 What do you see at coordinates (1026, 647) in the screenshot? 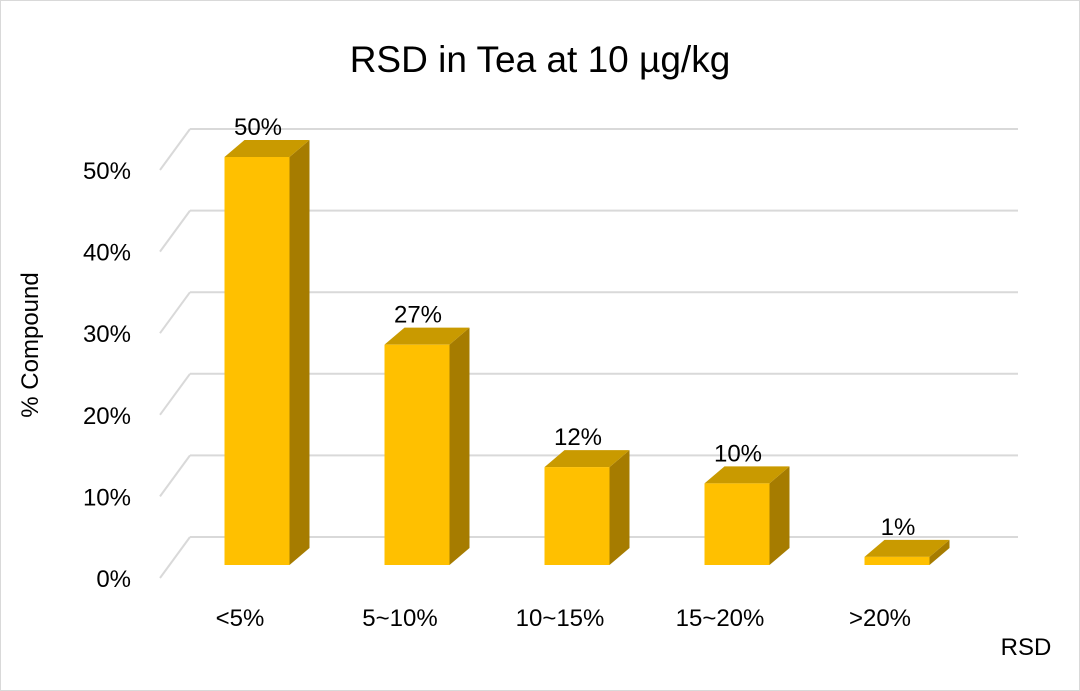
I see `x-axis-label: RSD` at bounding box center [1026, 647].